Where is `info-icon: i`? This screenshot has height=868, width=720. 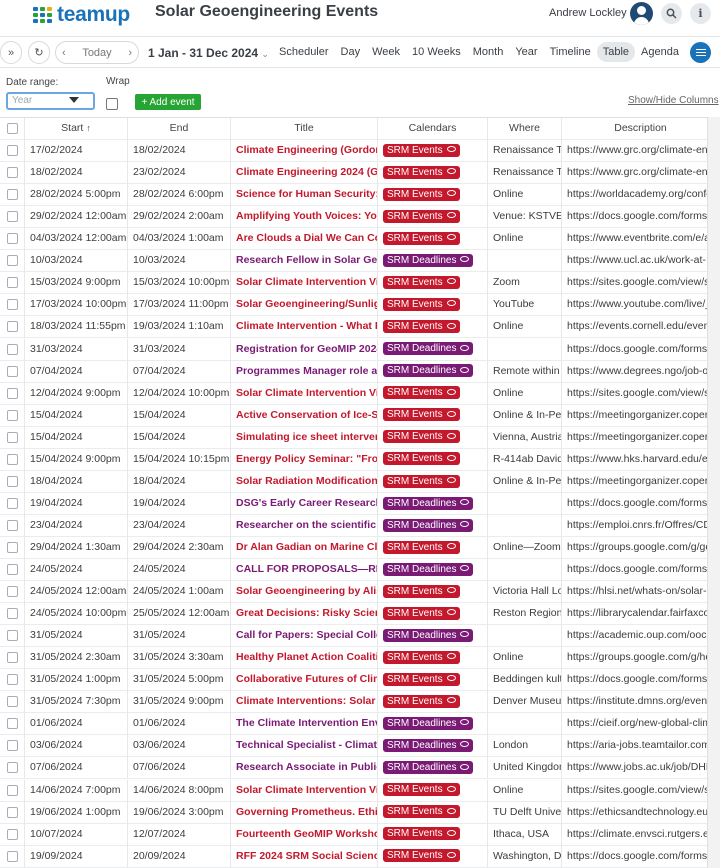 info-icon: i is located at coordinates (700, 13).